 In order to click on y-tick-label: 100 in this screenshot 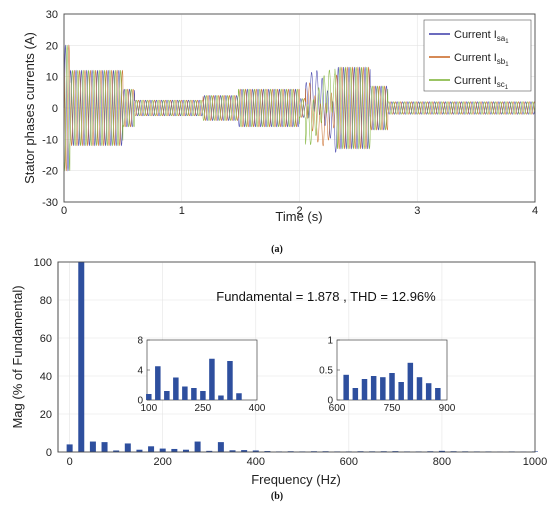, I will do `click(43, 263)`.